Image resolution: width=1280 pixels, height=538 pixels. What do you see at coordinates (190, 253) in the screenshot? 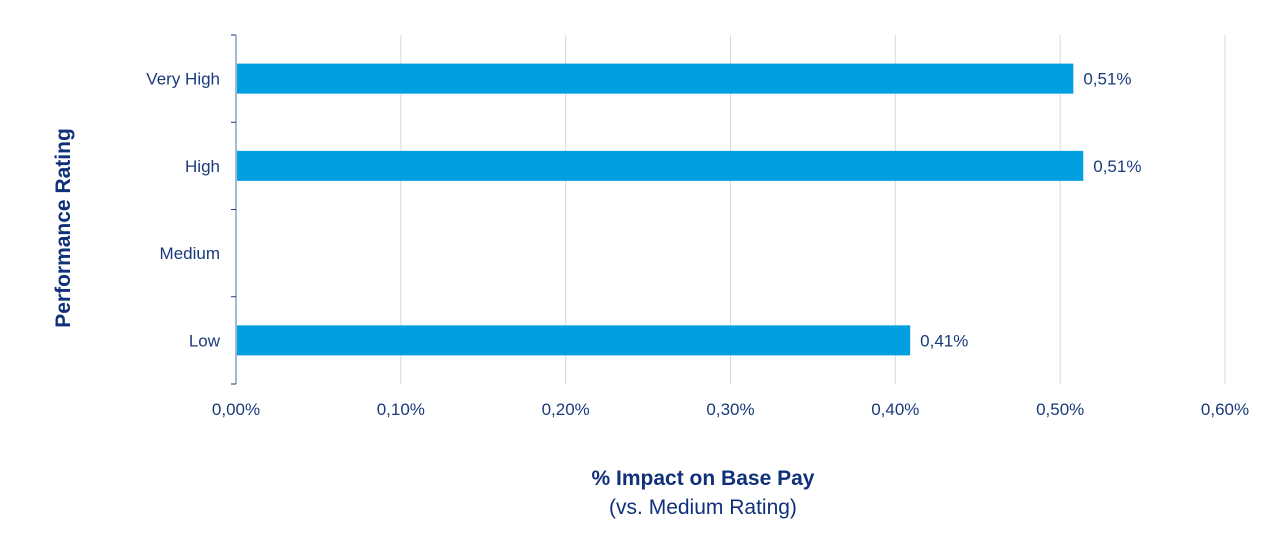
I see `category-label: Medium` at bounding box center [190, 253].